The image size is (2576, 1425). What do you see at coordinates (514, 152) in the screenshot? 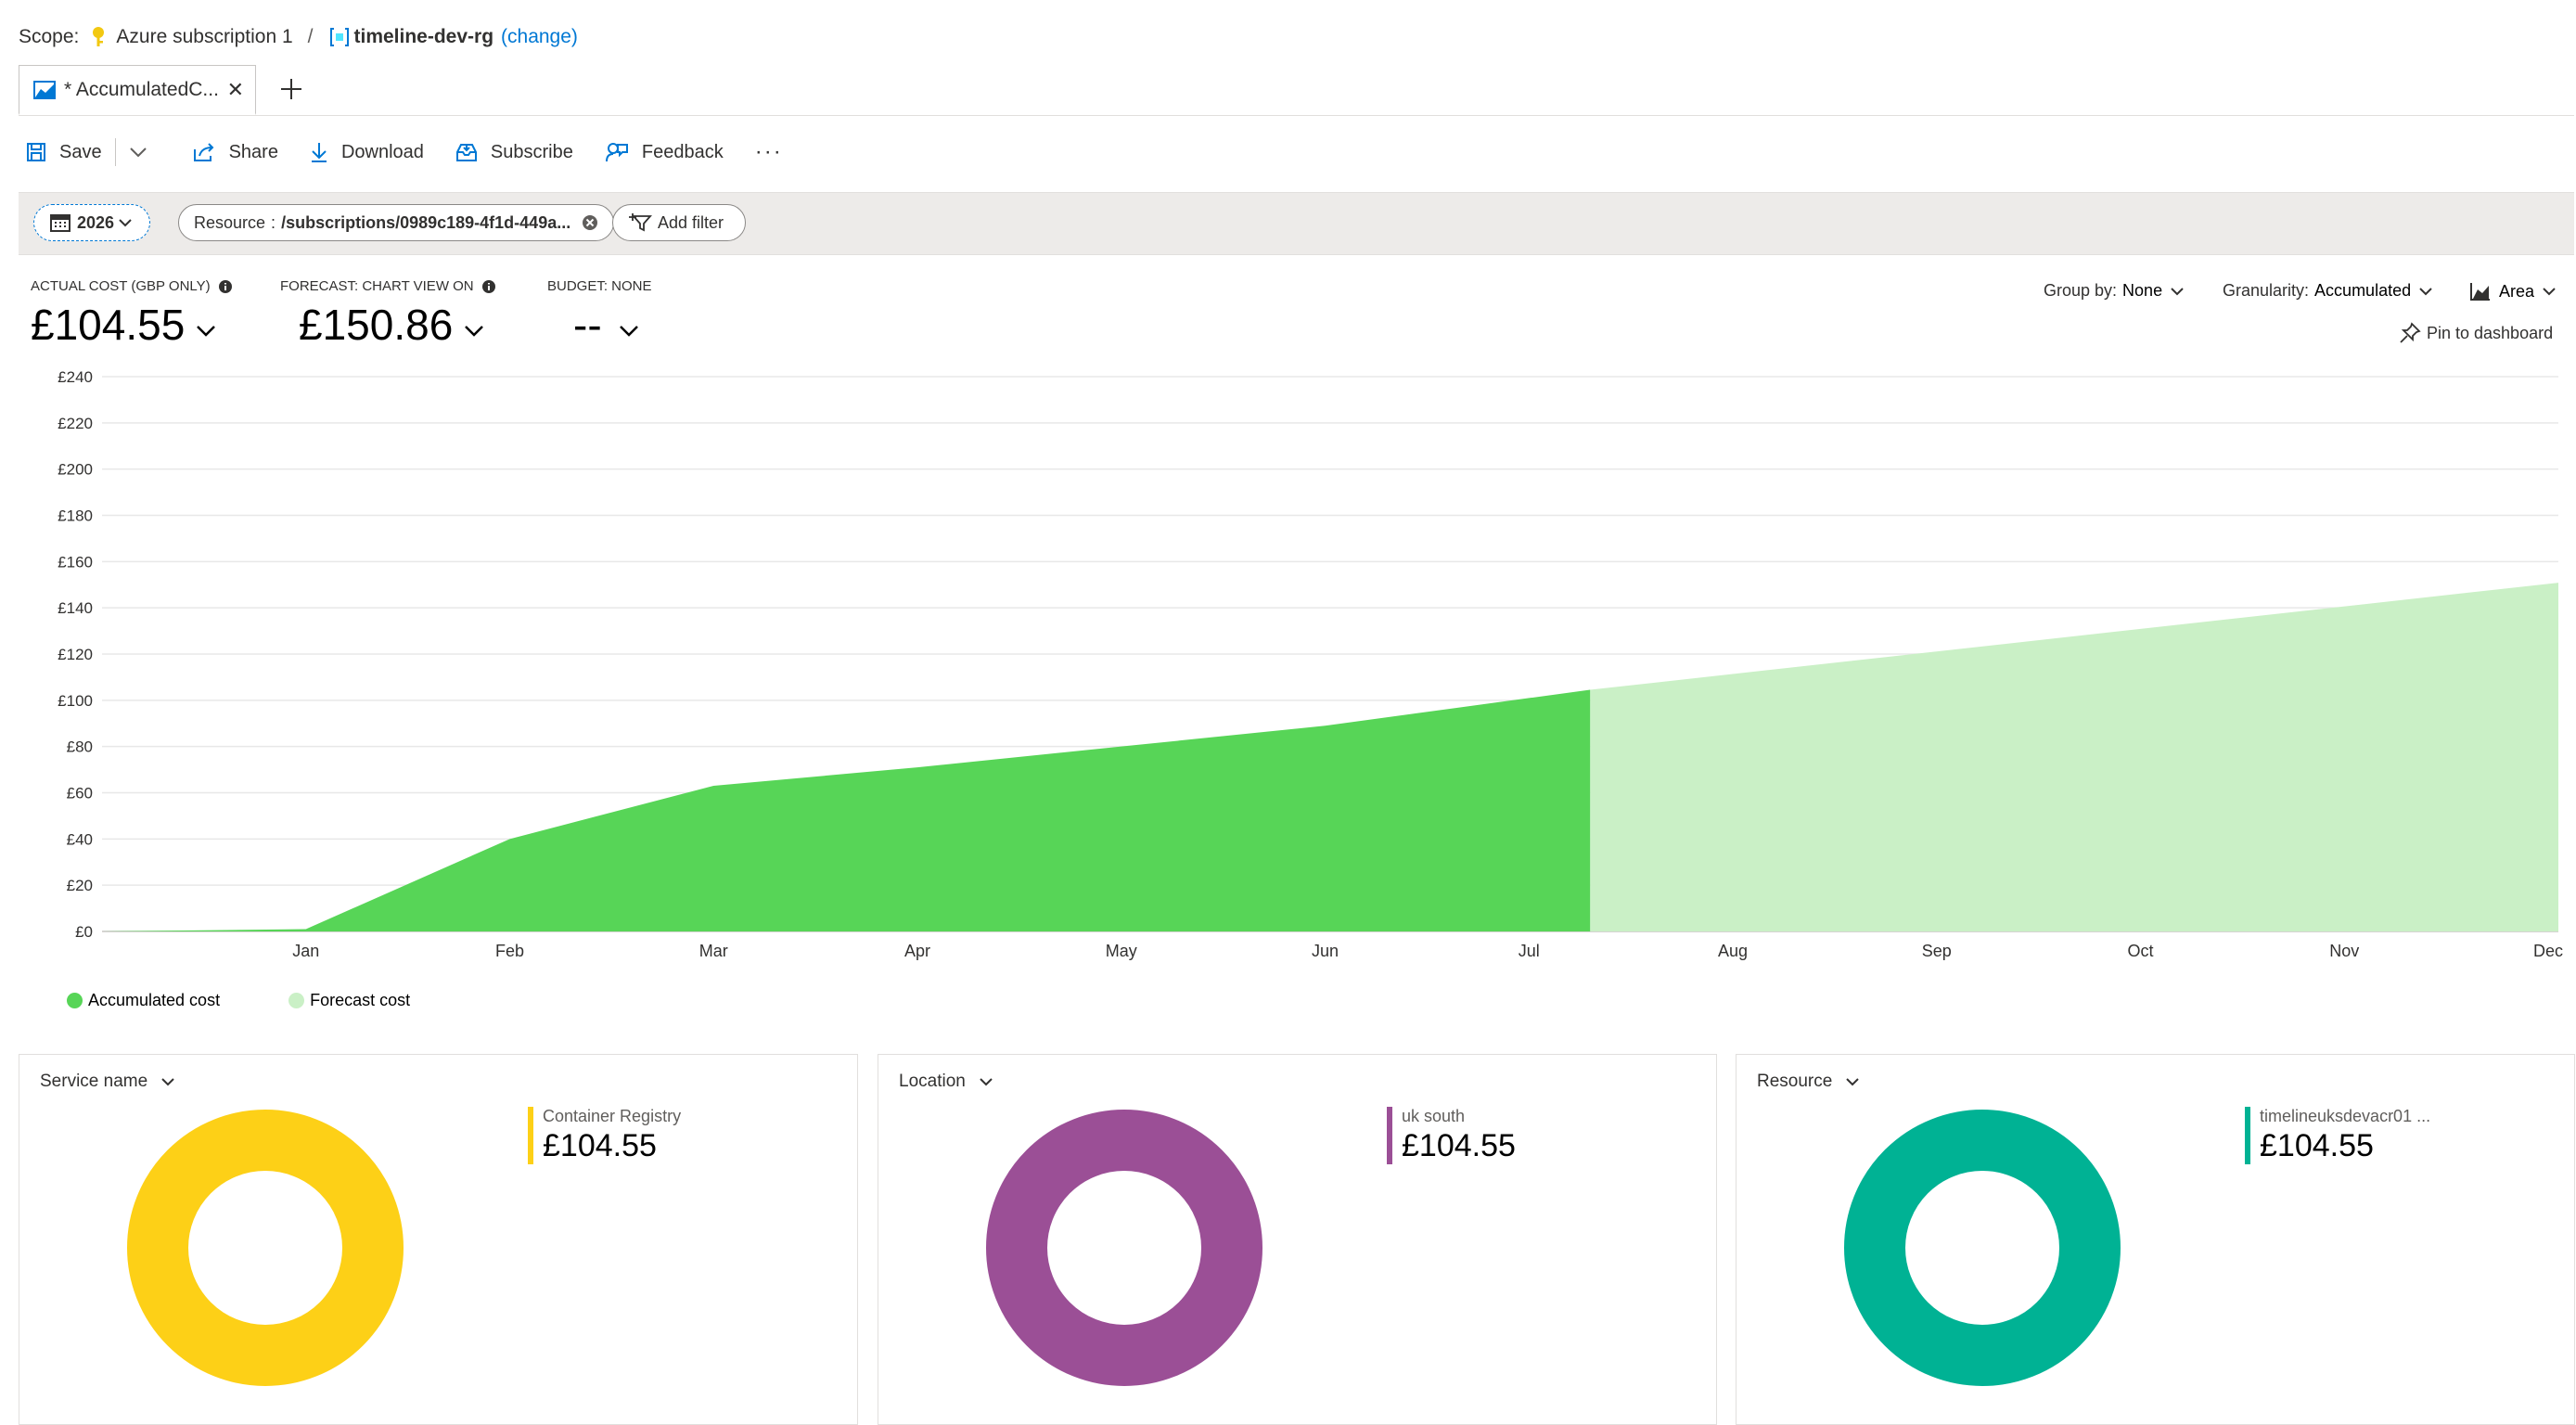
I see `subscribe-button: Subscribe` at bounding box center [514, 152].